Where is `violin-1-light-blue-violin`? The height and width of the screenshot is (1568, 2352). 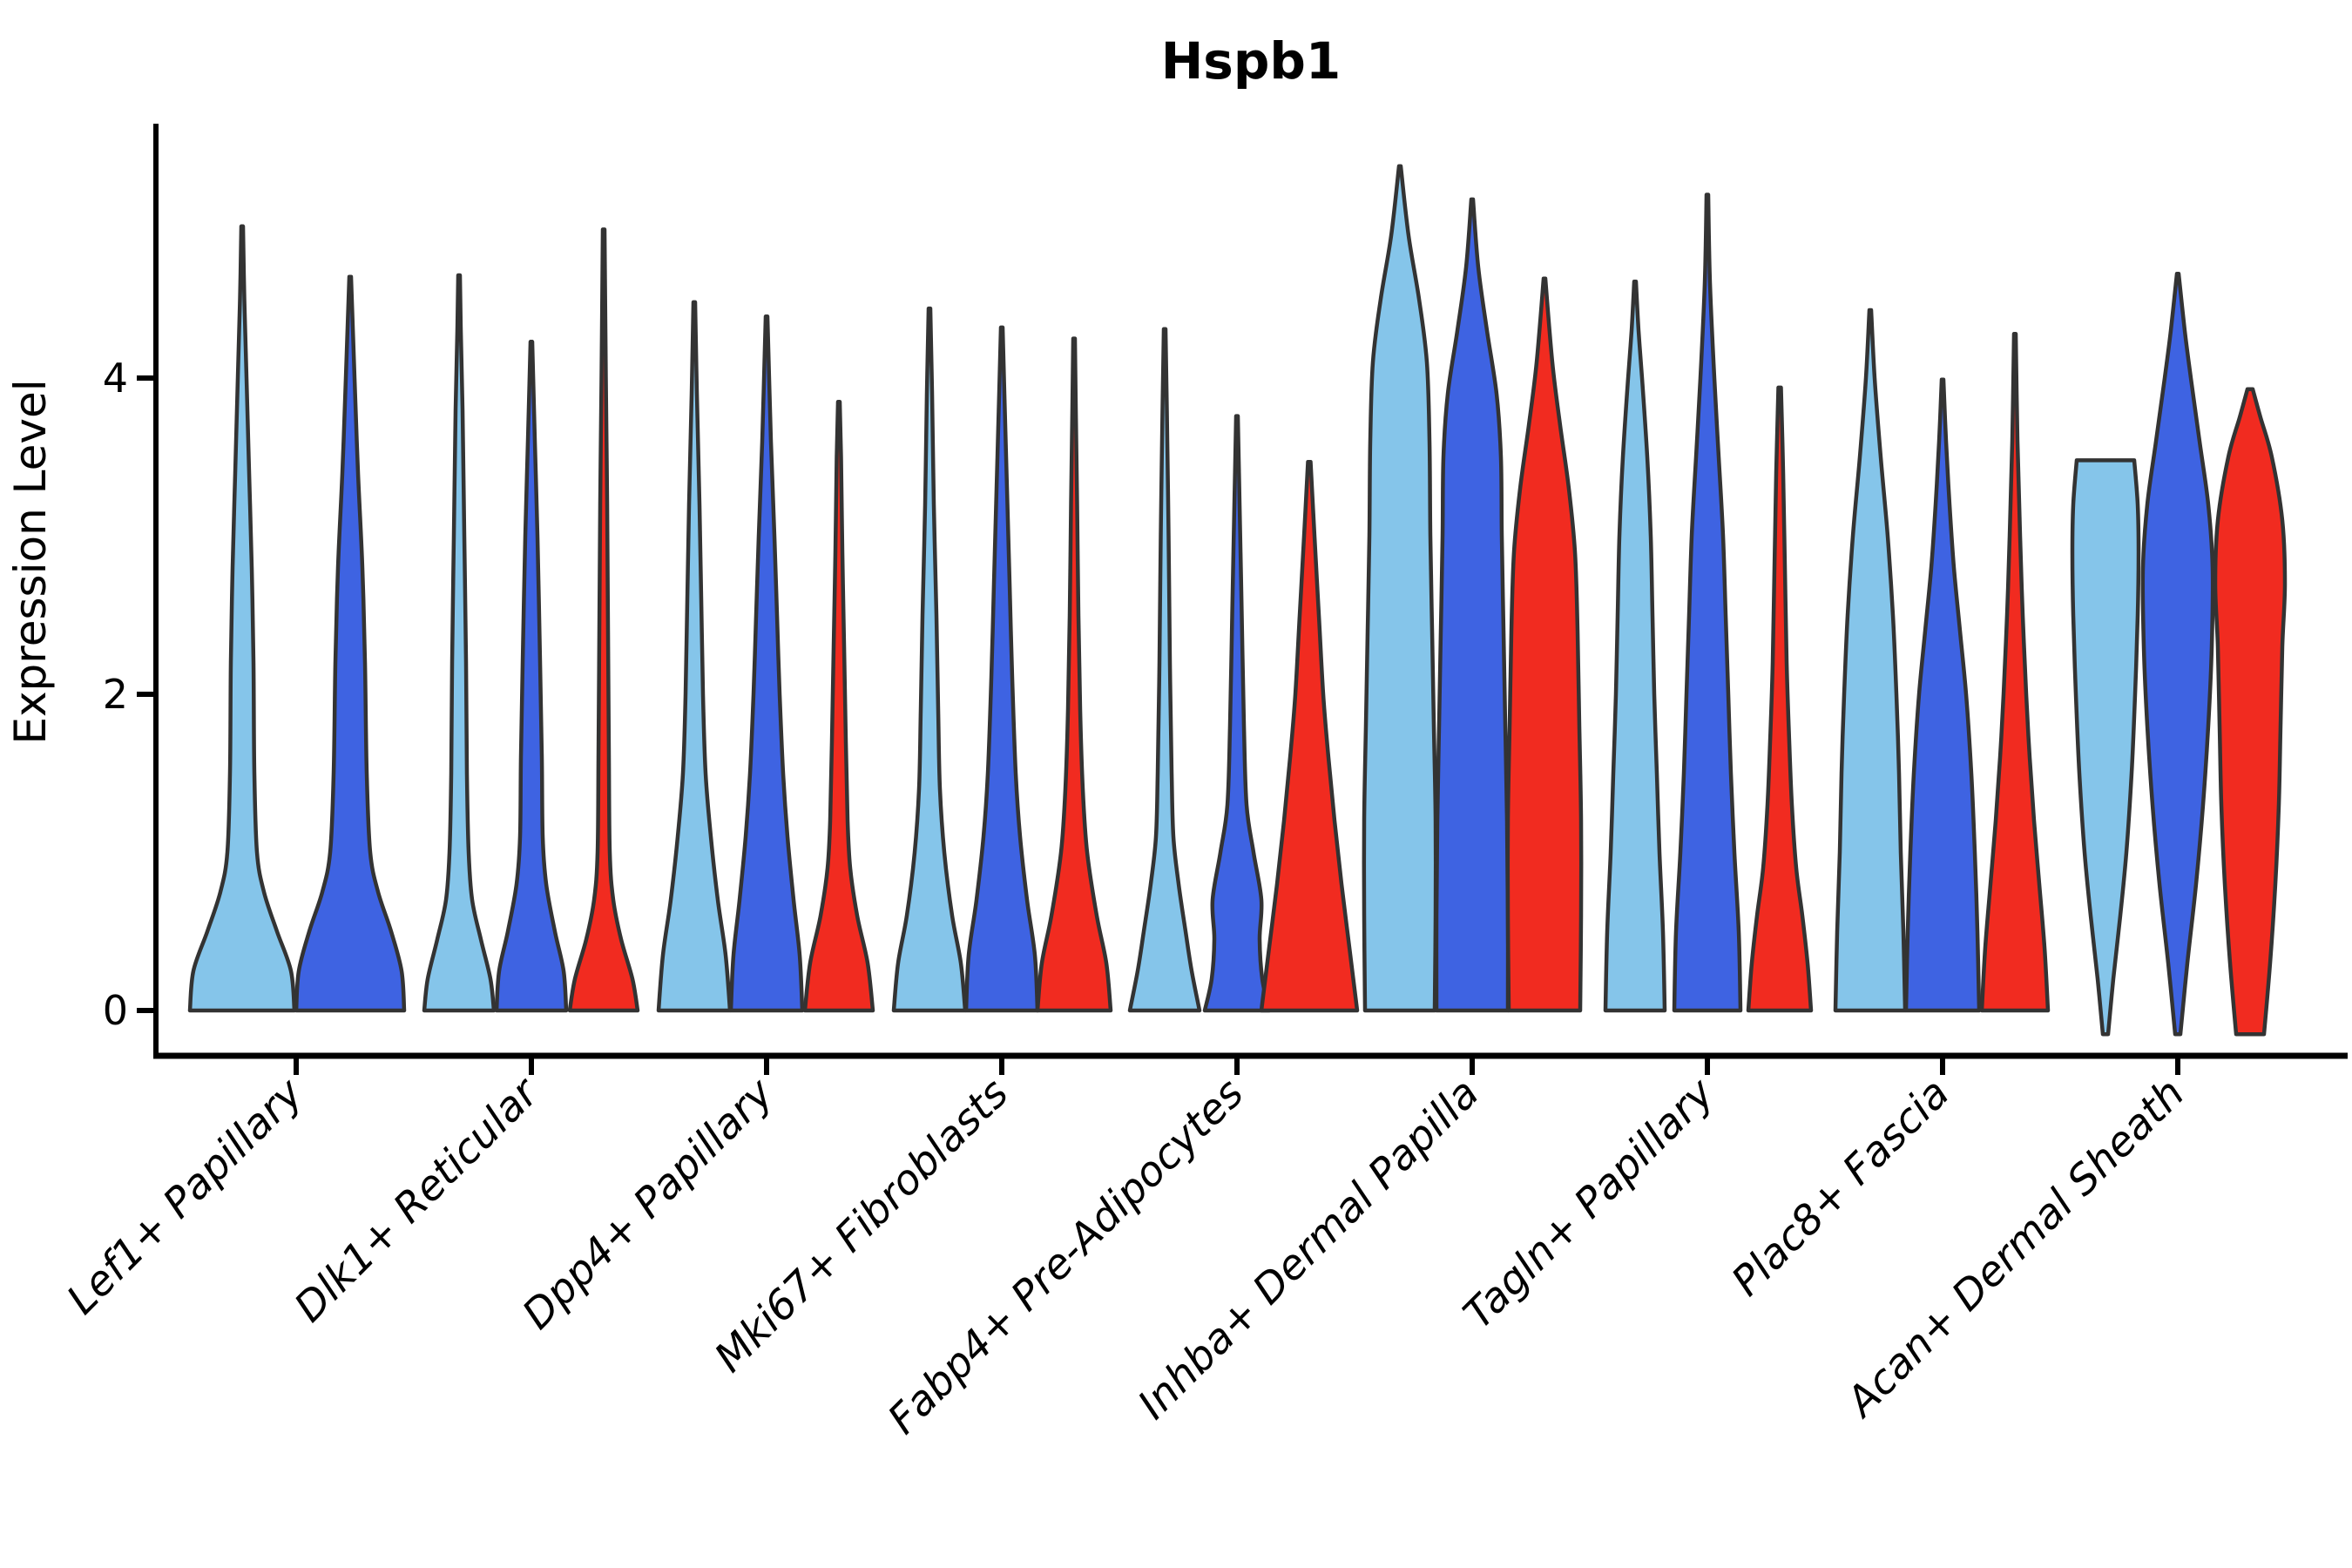
violin-1-light-blue-violin is located at coordinates (460, 643).